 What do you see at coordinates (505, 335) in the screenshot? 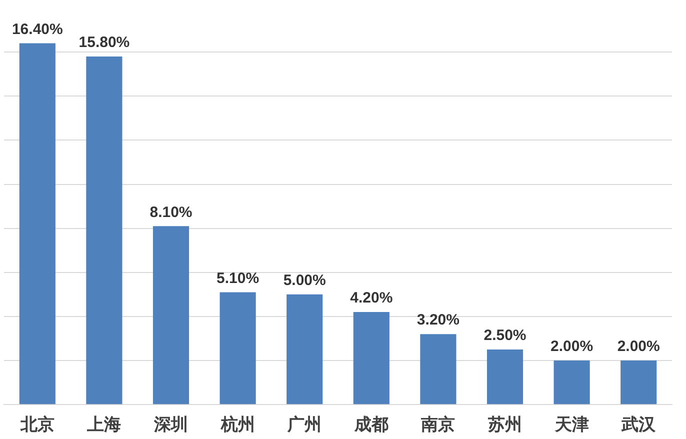
I see `data-label: 2.50%` at bounding box center [505, 335].